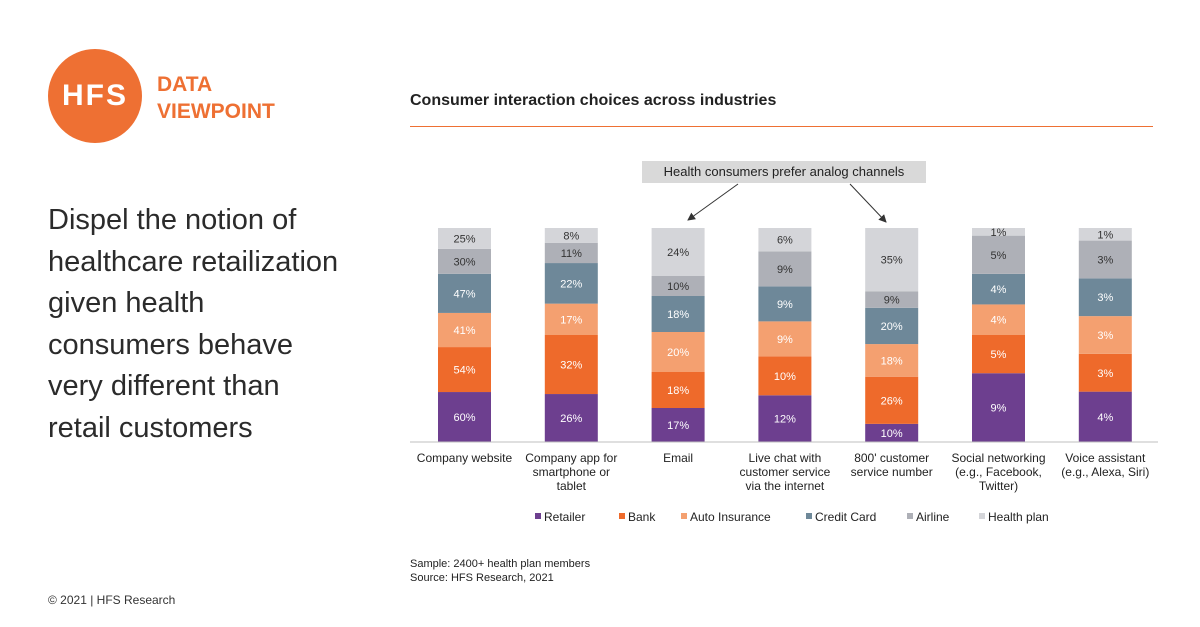 Image resolution: width=1200 pixels, height=627 pixels. What do you see at coordinates (1105, 472) in the screenshot?
I see `category-label: (e.g., Alexa, Siri)` at bounding box center [1105, 472].